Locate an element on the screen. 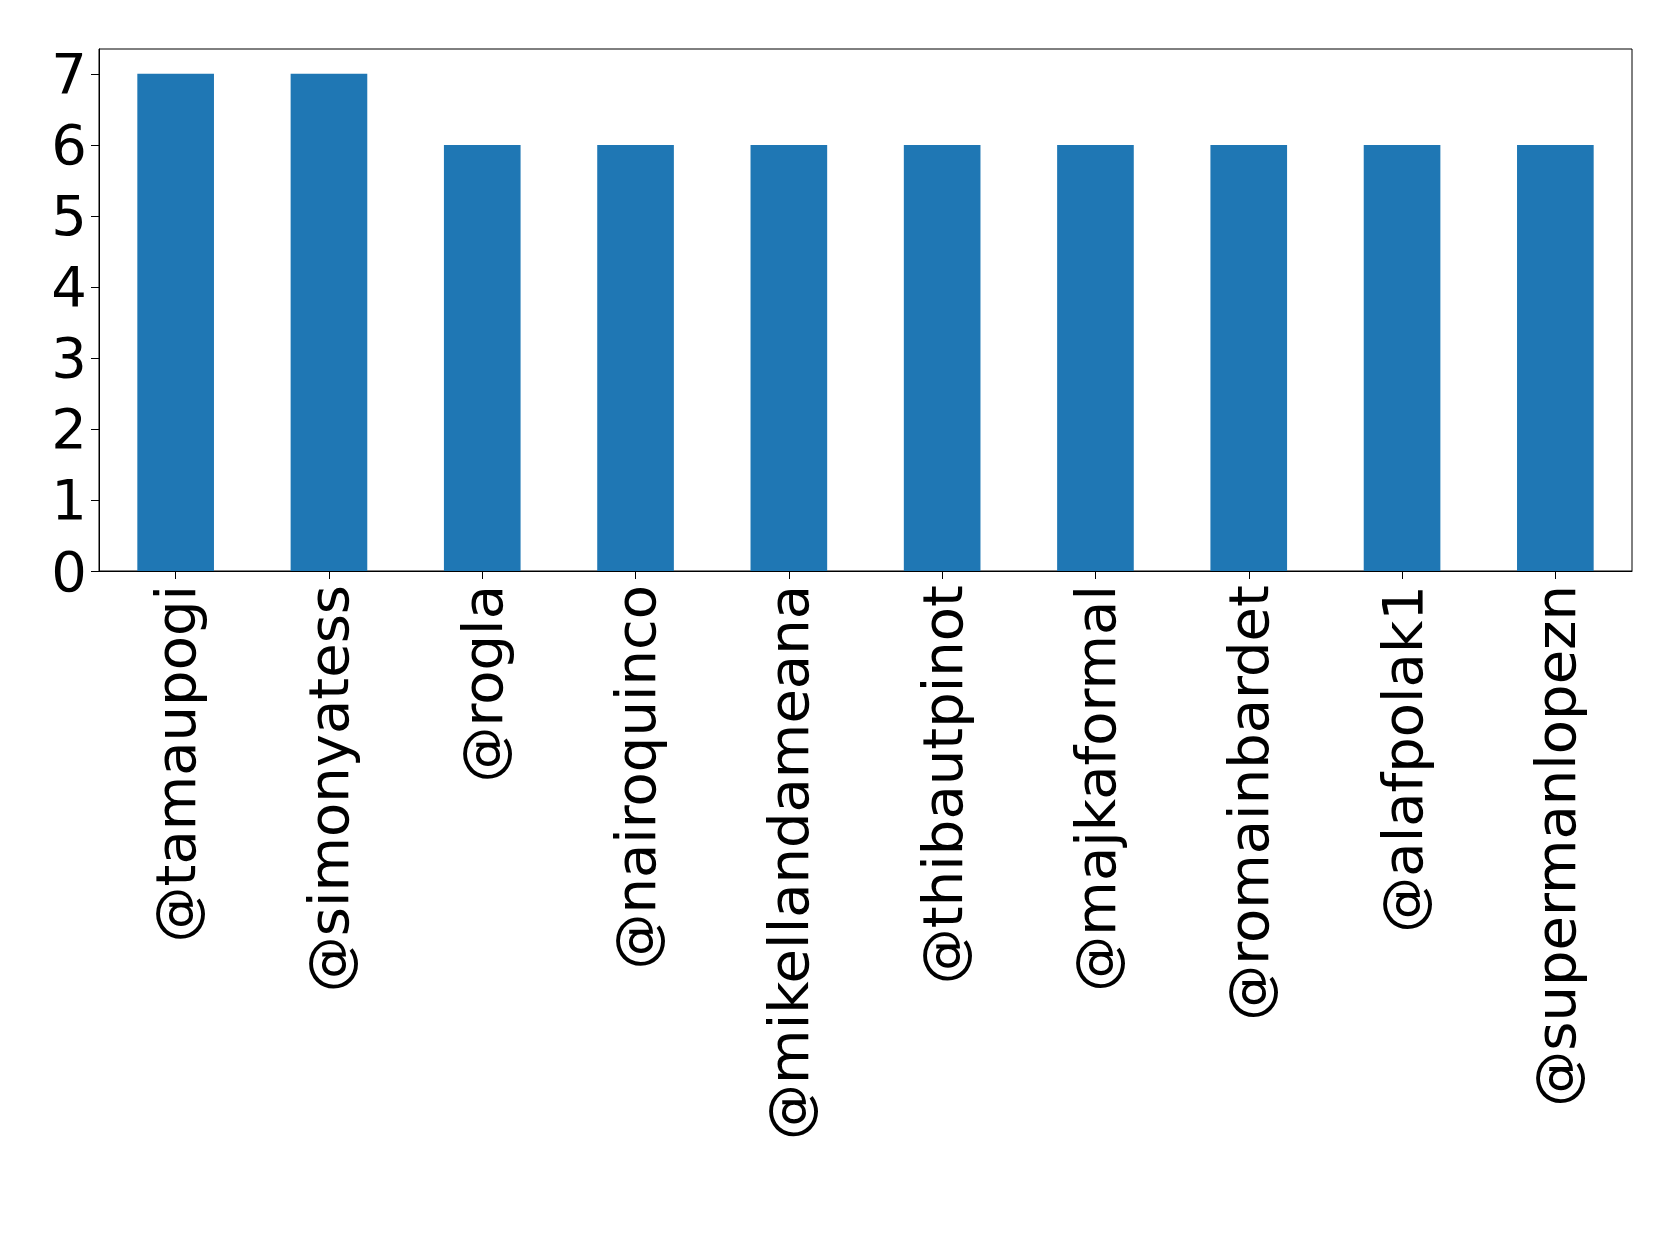 Image resolution: width=1679 pixels, height=1247 pixels. x-tick-label: @simonyatess is located at coordinates (329, 789).